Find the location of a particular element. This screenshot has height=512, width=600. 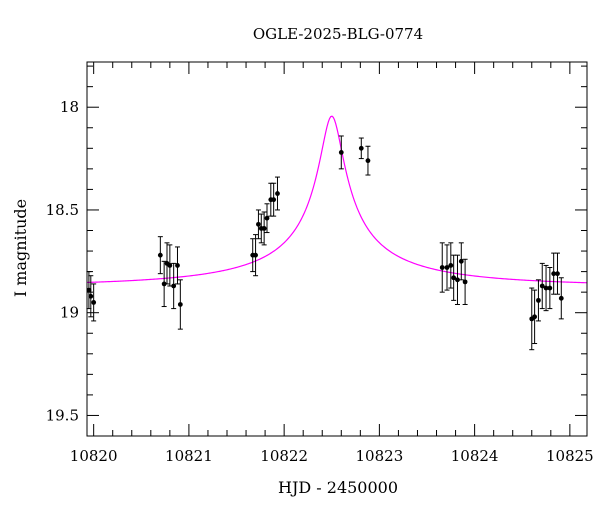

x-tick-label: 10824 is located at coordinates (475, 456).